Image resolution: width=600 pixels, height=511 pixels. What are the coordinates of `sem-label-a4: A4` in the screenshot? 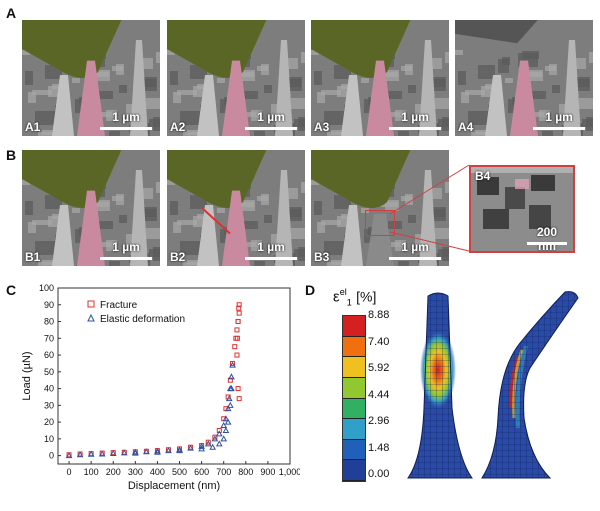 It's located at (466, 127).